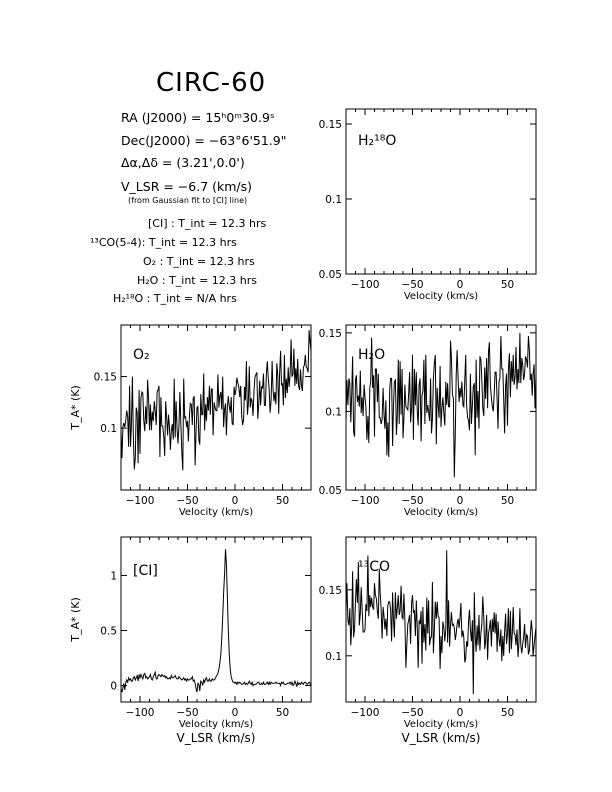 The image size is (612, 792). Describe the element at coordinates (140, 713) in the screenshot. I see `ci-xtick-label: −100` at that location.